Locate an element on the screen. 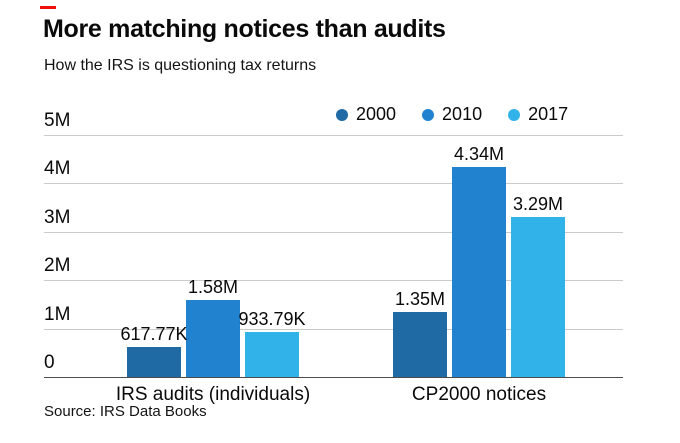  ytick-label: 5M is located at coordinates (57, 120).